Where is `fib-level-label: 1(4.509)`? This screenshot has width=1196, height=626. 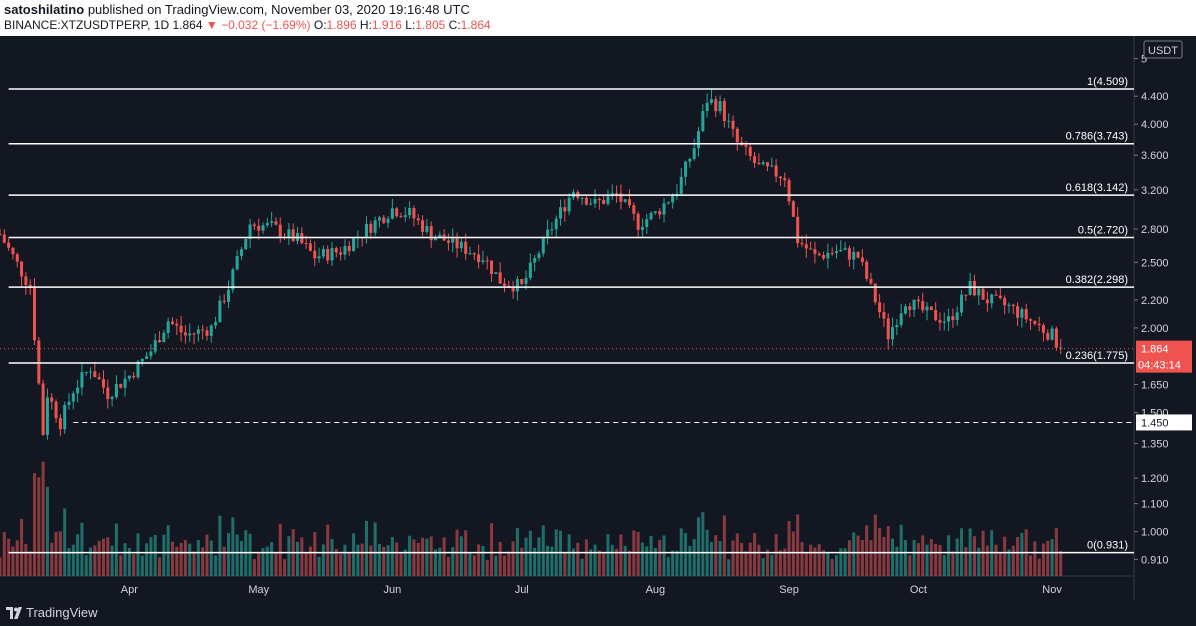 fib-level-label: 1(4.509) is located at coordinates (1107, 82).